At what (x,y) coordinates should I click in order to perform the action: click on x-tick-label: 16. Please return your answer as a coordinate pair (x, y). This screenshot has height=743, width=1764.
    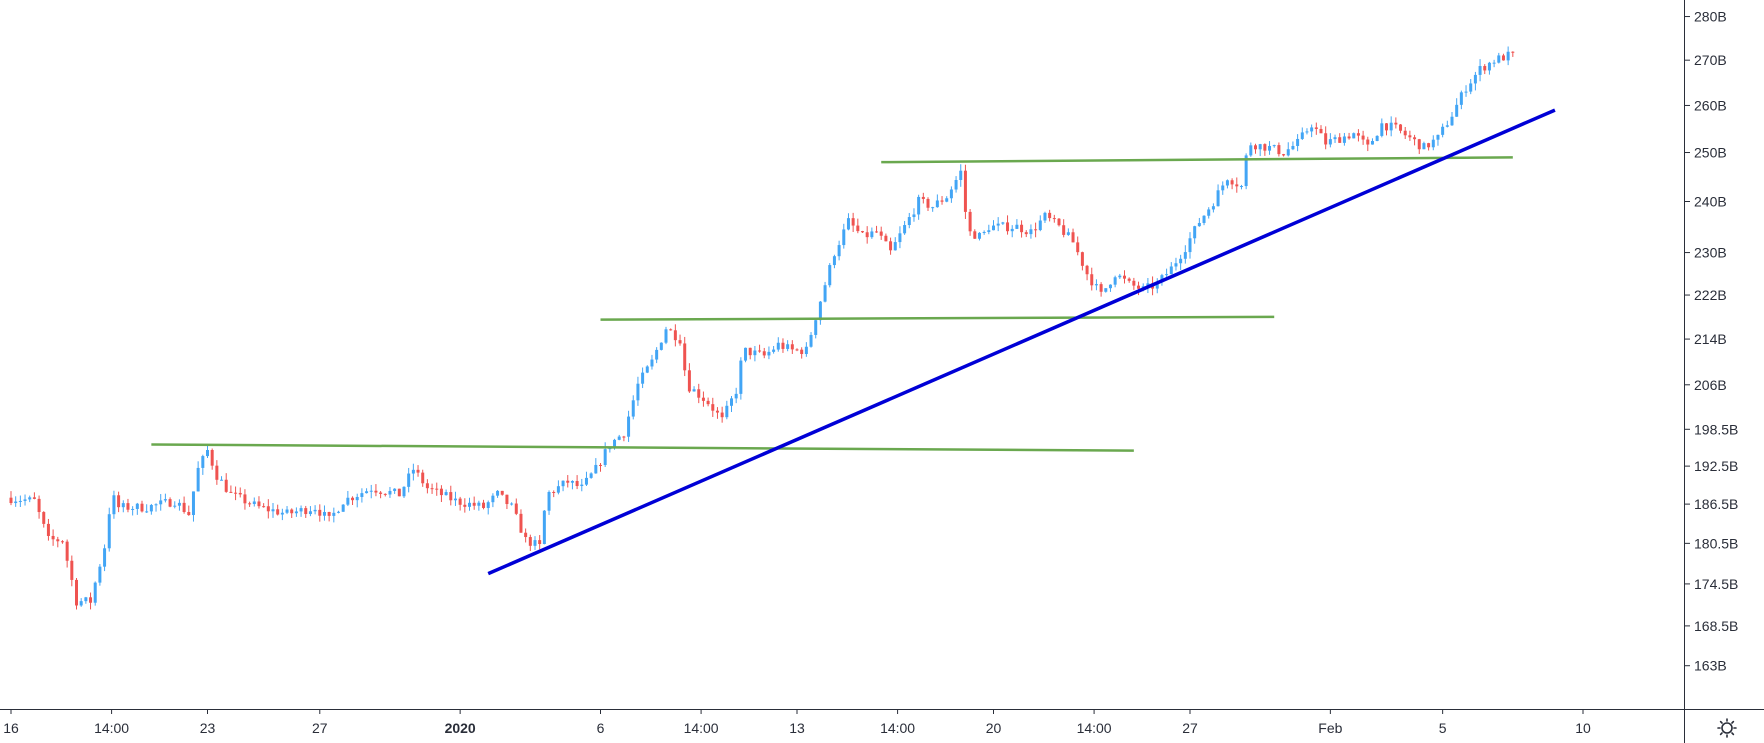
    Looking at the image, I should click on (11, 728).